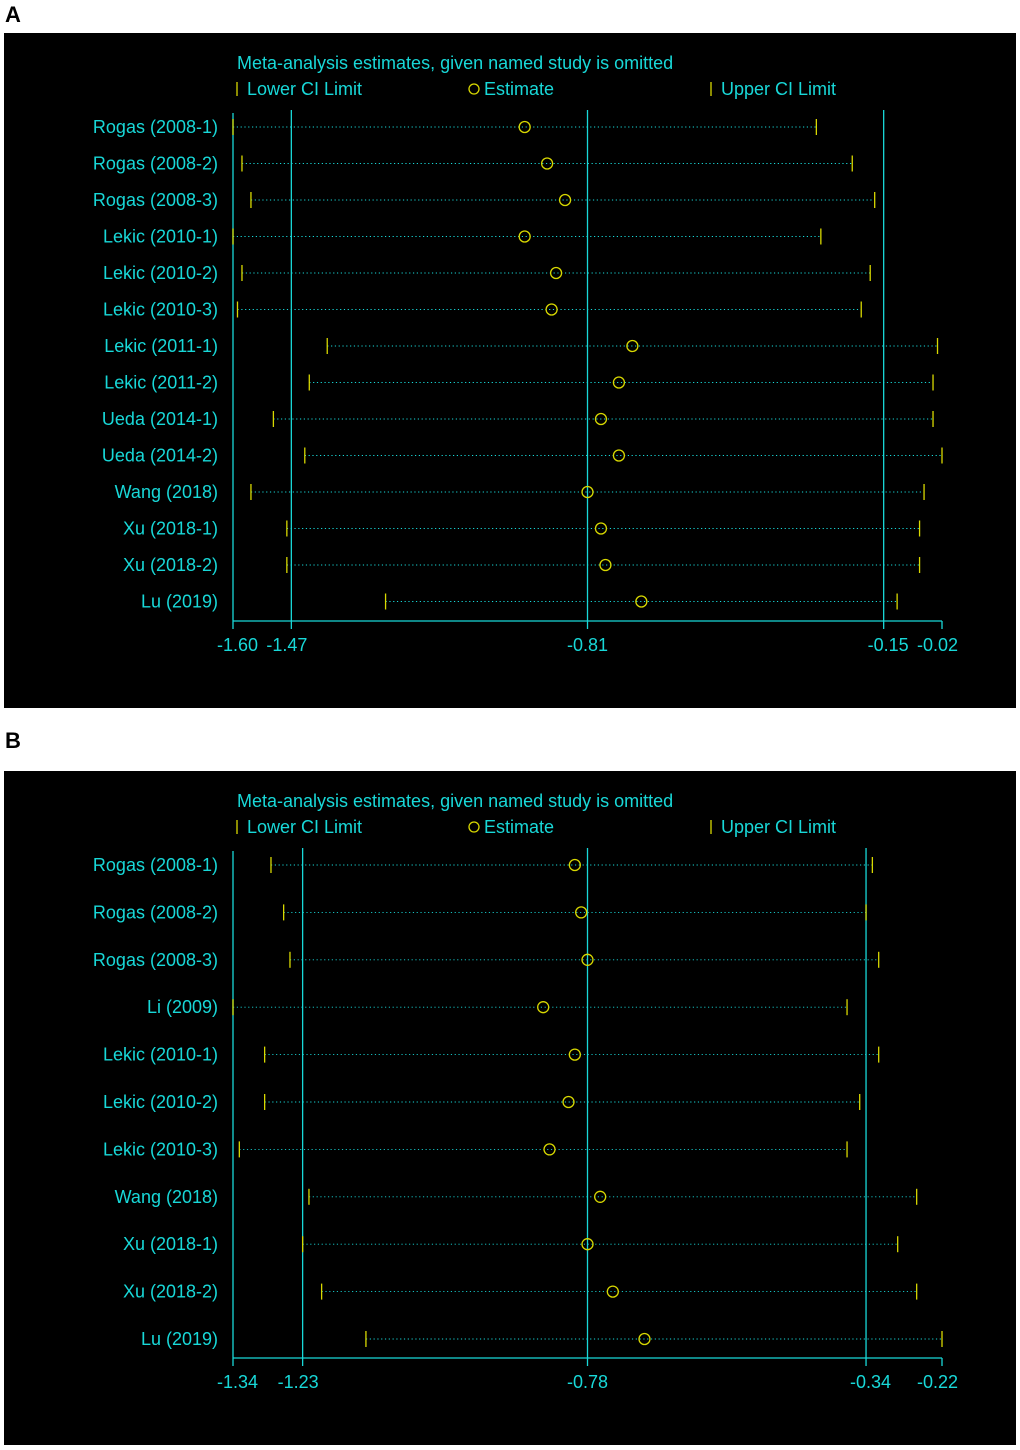 The height and width of the screenshot is (1450, 1020). What do you see at coordinates (182, 1007) in the screenshot?
I see `study-label: Li (2009)` at bounding box center [182, 1007].